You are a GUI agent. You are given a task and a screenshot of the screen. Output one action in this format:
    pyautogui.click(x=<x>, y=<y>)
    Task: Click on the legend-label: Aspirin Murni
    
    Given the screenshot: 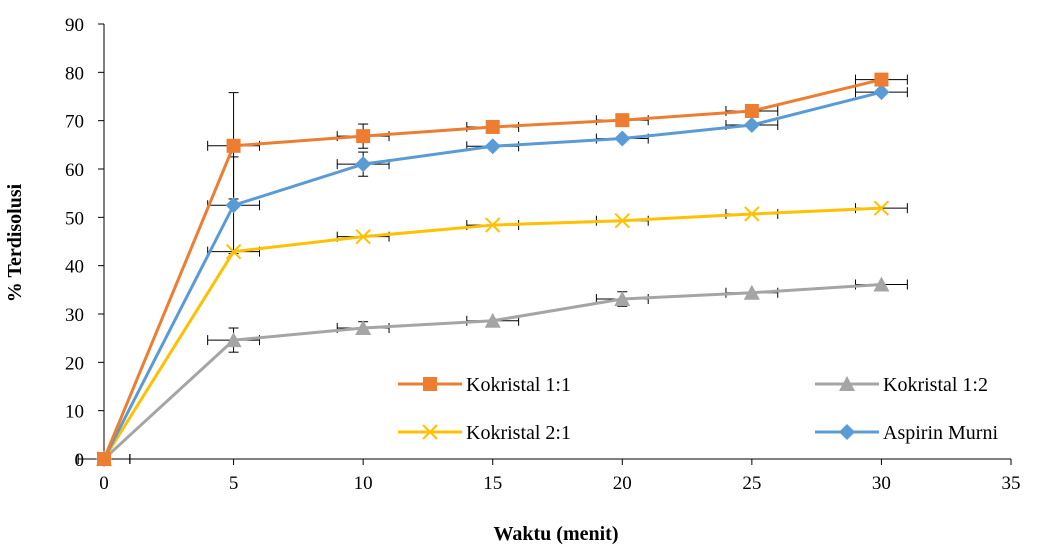 What is the action you would take?
    pyautogui.click(x=940, y=433)
    